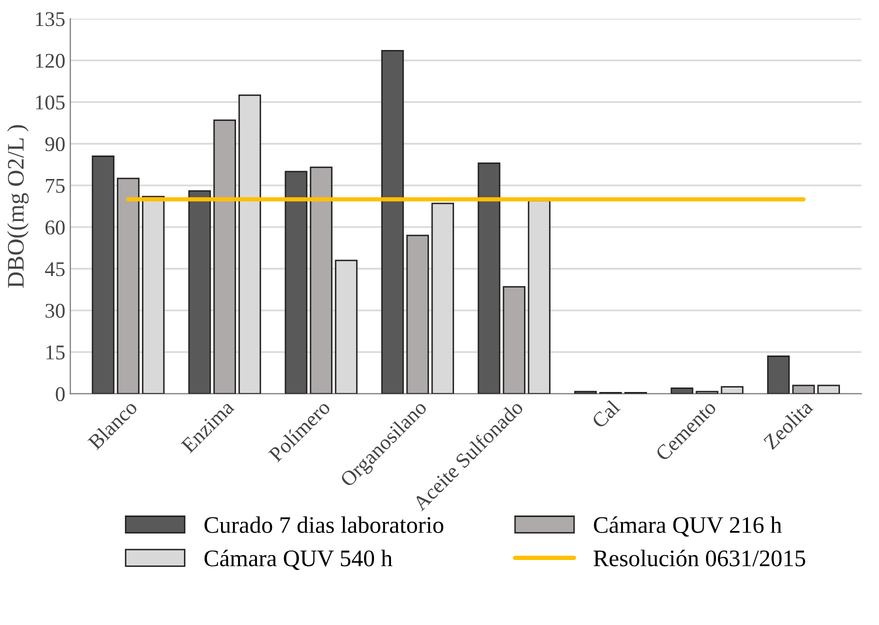  What do you see at coordinates (700, 558) in the screenshot?
I see `legend-label: Resolución 0631/2015` at bounding box center [700, 558].